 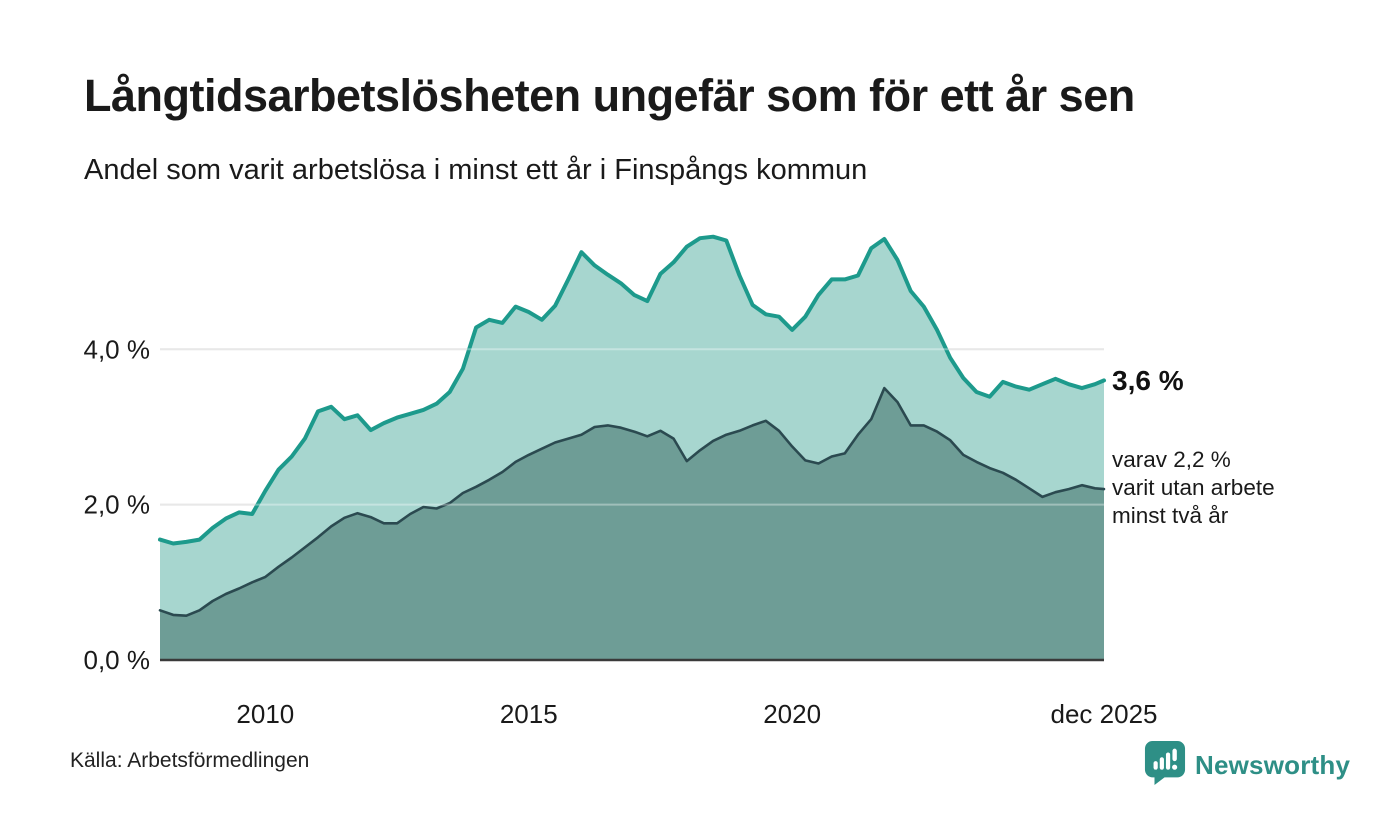 What do you see at coordinates (1148, 380) in the screenshot?
I see `latest-value-label: 3,6 %` at bounding box center [1148, 380].